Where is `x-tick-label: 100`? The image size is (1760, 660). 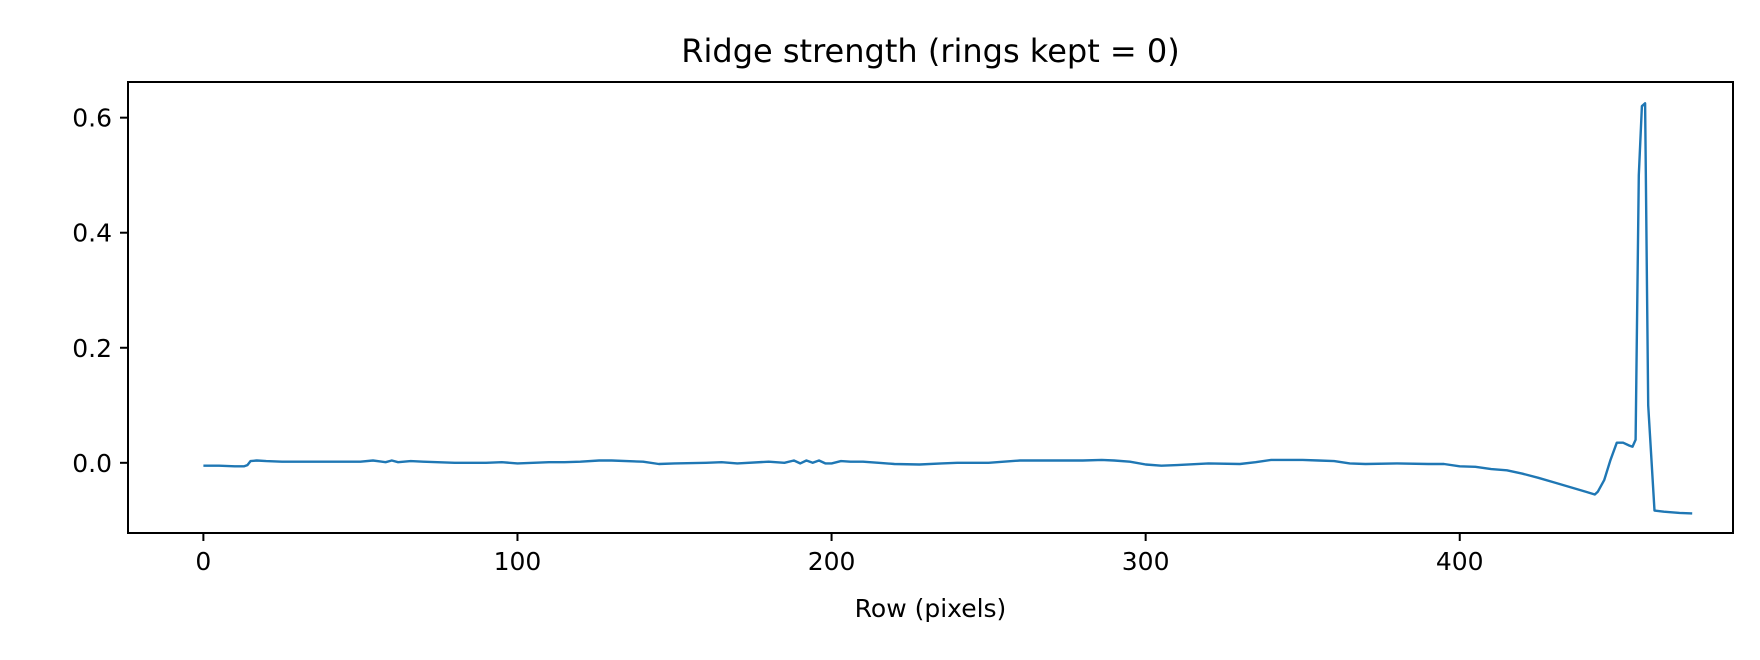
x-tick-label: 100 is located at coordinates (518, 561).